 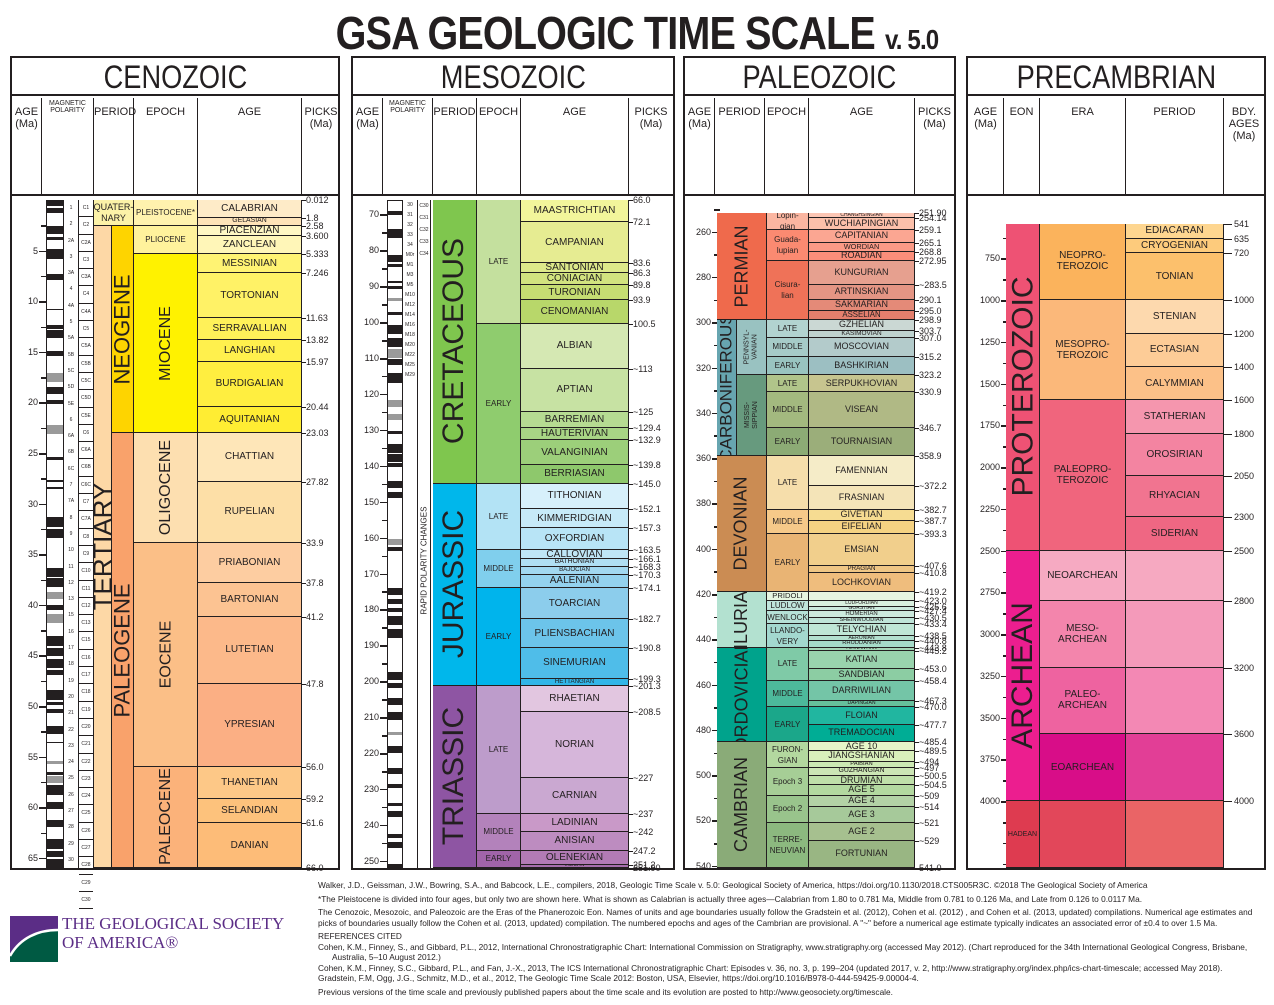 I want to click on chron-label: C4A, so click(x=86, y=313).